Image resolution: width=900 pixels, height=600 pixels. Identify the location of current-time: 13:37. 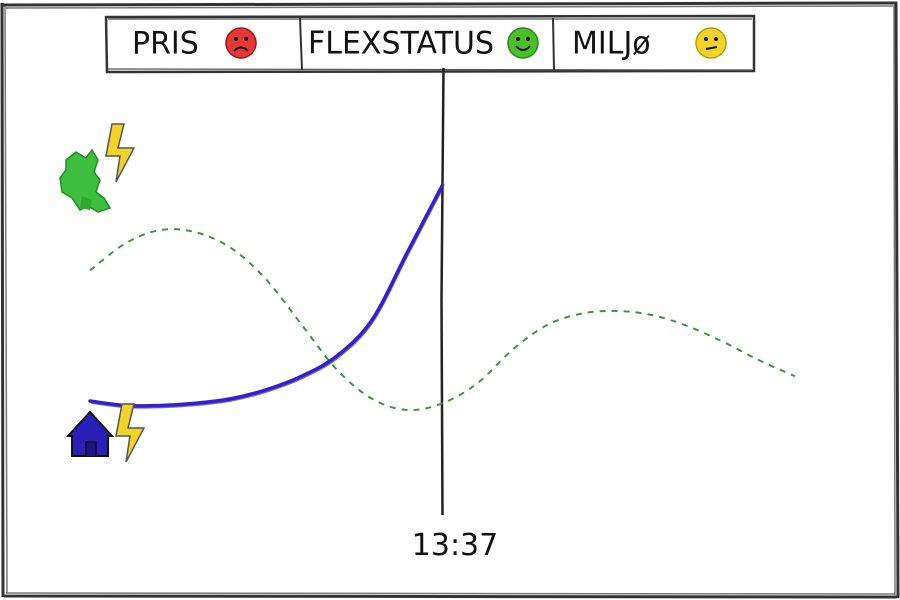
(455, 545).